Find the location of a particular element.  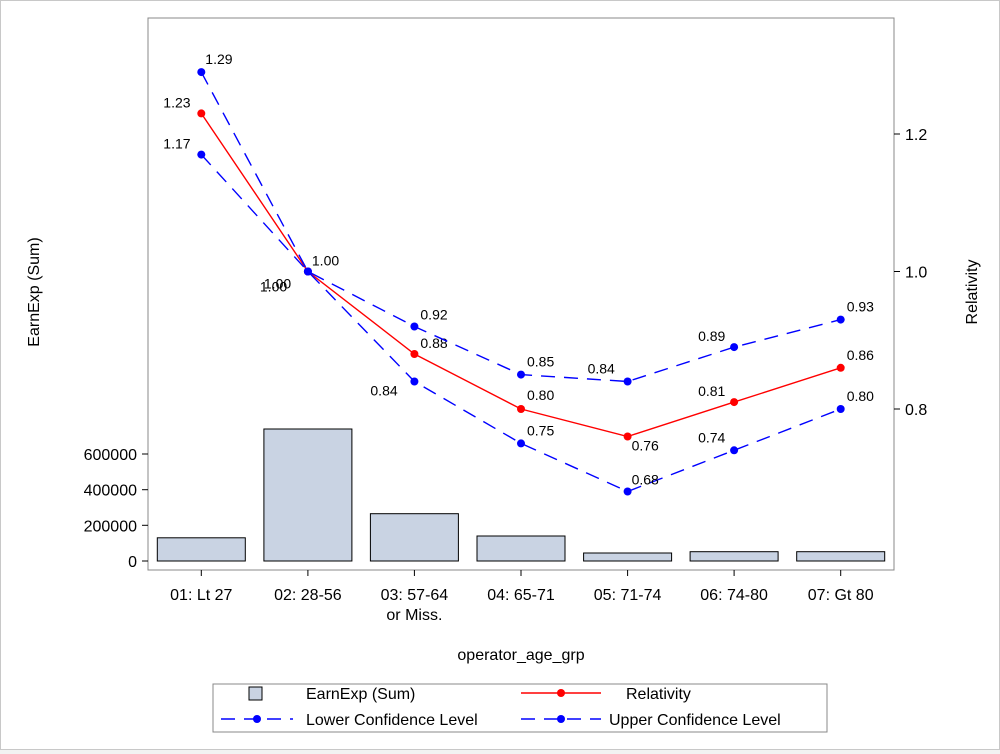

x-tick-label-01-lt-27: 01: Lt 27 is located at coordinates (201, 595).